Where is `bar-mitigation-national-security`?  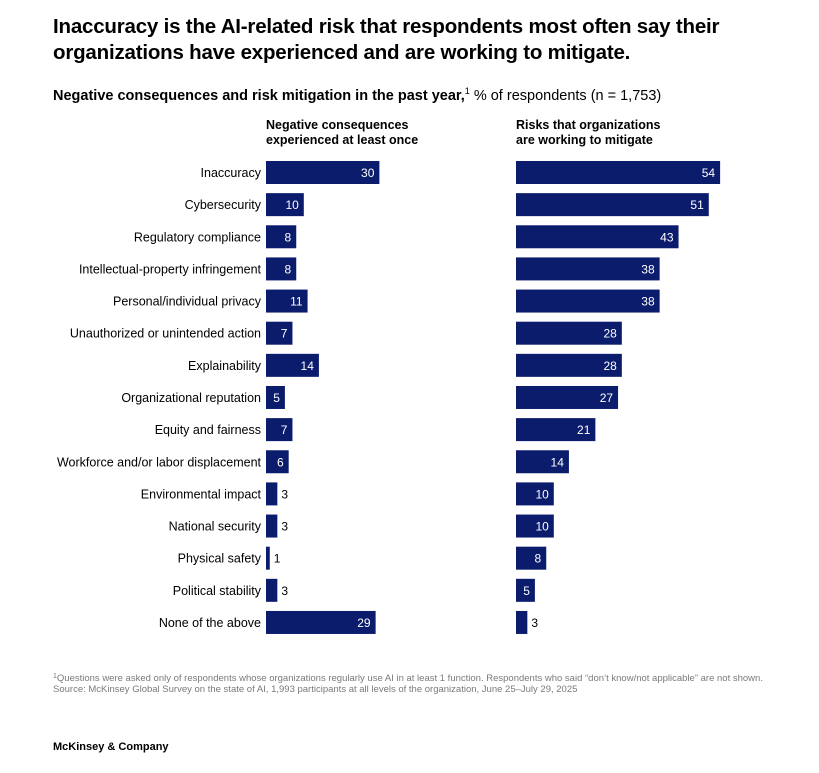 bar-mitigation-national-security is located at coordinates (535, 526).